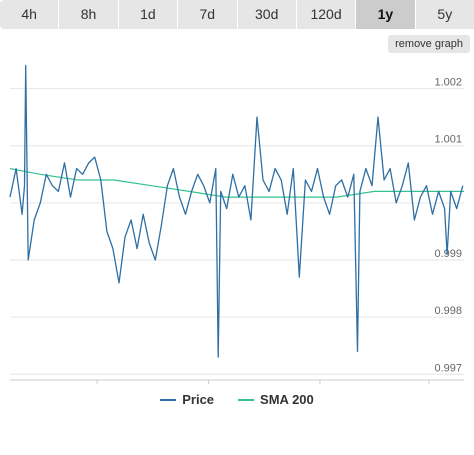  I want to click on tab-7d: 7d, so click(208, 14).